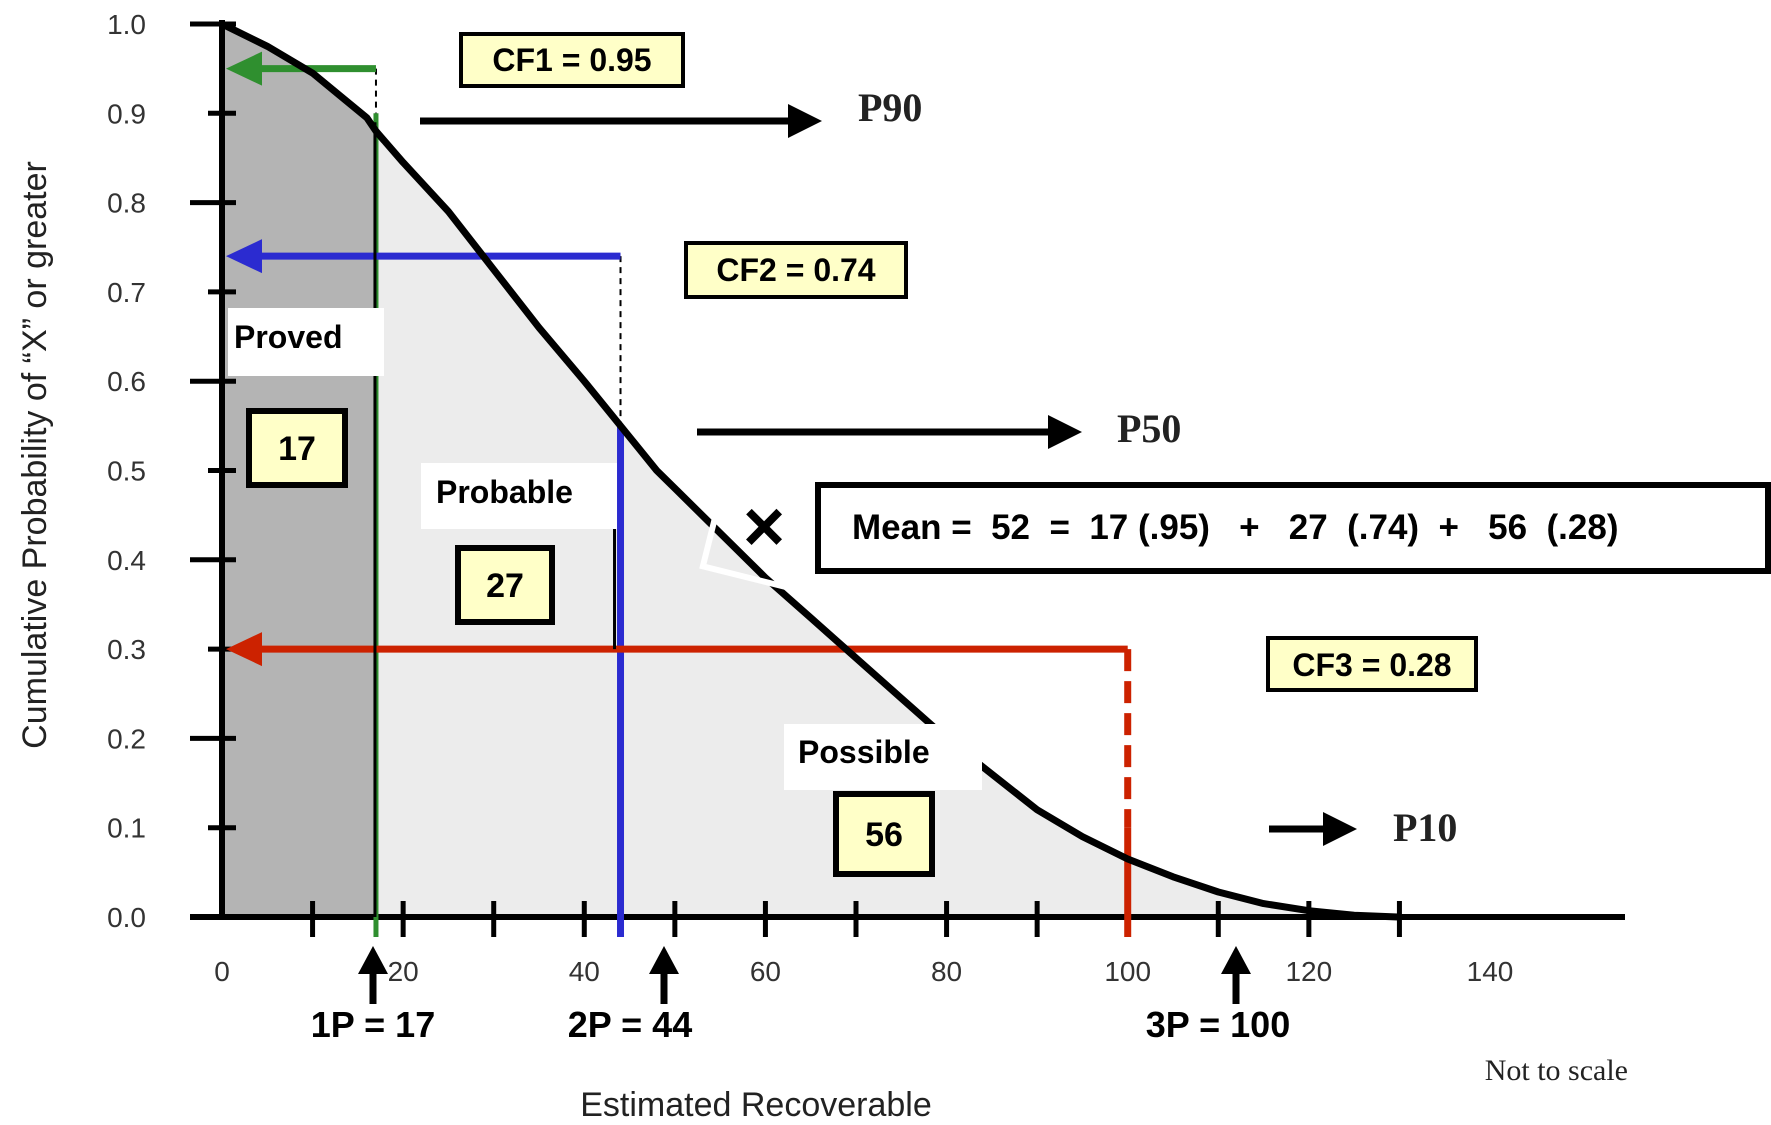 The width and height of the screenshot is (1771, 1125). I want to click on y-tick-label: 0.3, so click(126, 649).